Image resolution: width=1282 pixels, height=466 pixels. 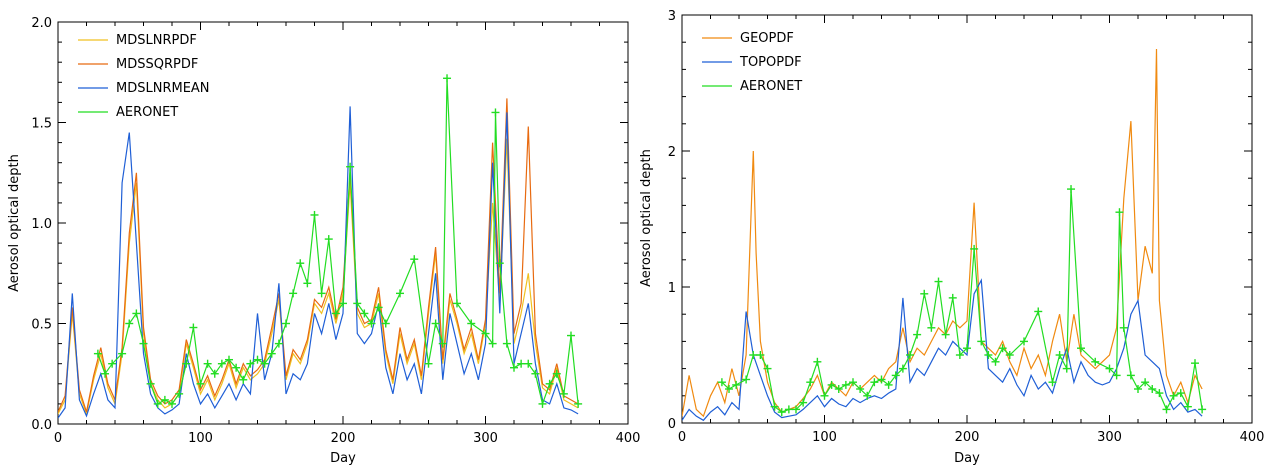 What do you see at coordinates (157, 64) in the screenshot?
I see `legend-label: MDSSQRPDF` at bounding box center [157, 64].